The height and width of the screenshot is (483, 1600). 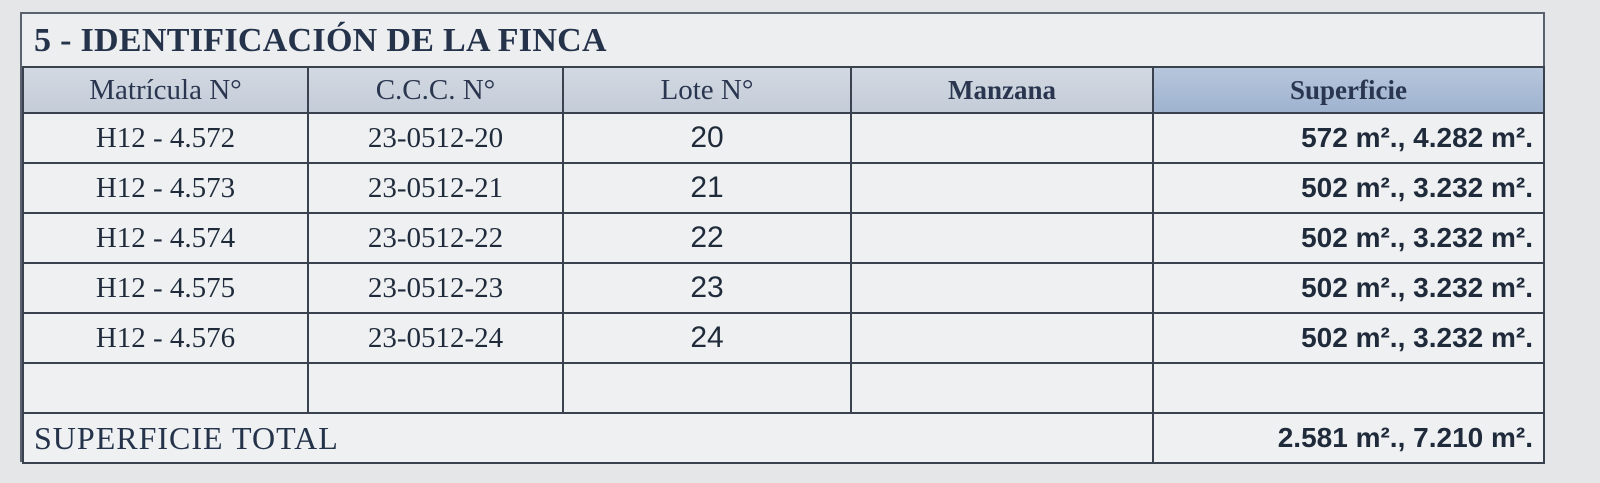 What do you see at coordinates (320, 40) in the screenshot?
I see `section-title: 5 - IDENTIFICACIÓN DE LA FINCA` at bounding box center [320, 40].